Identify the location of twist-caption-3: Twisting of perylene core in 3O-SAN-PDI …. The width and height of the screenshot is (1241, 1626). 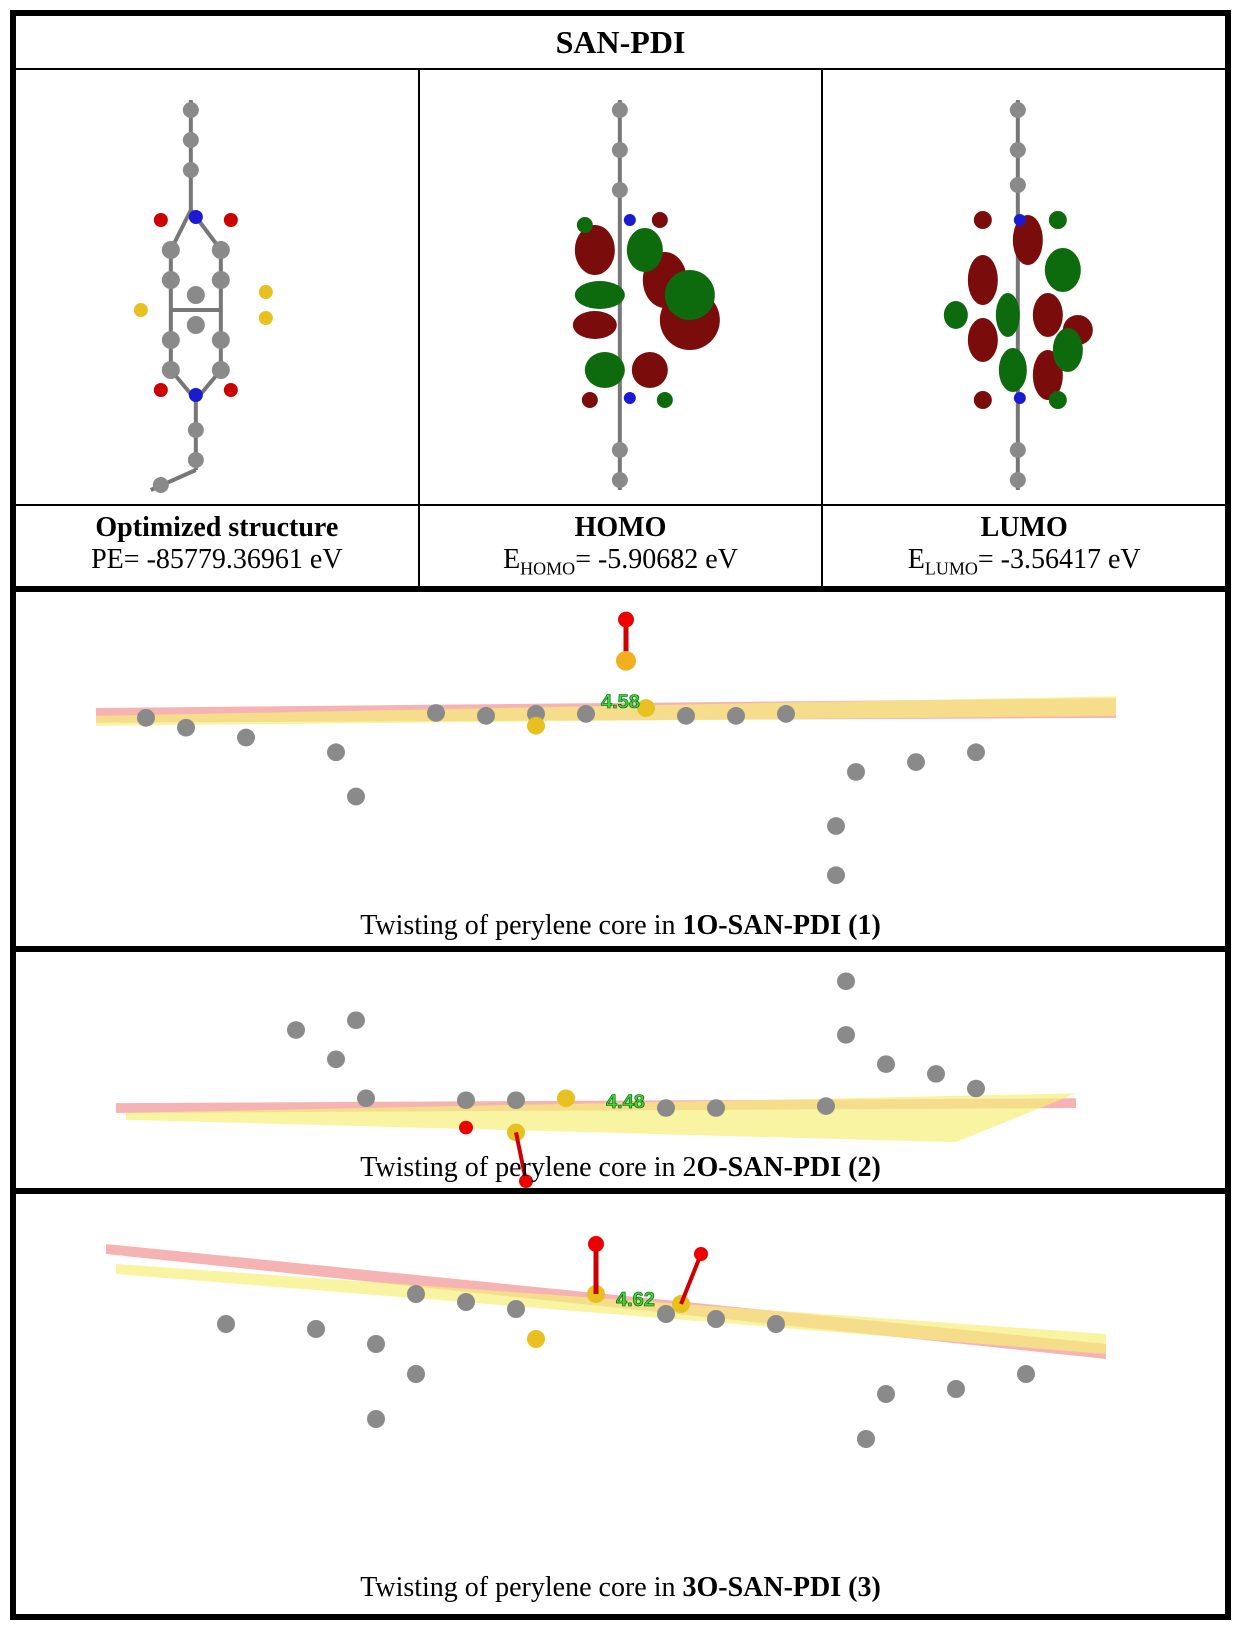
(620, 1588).